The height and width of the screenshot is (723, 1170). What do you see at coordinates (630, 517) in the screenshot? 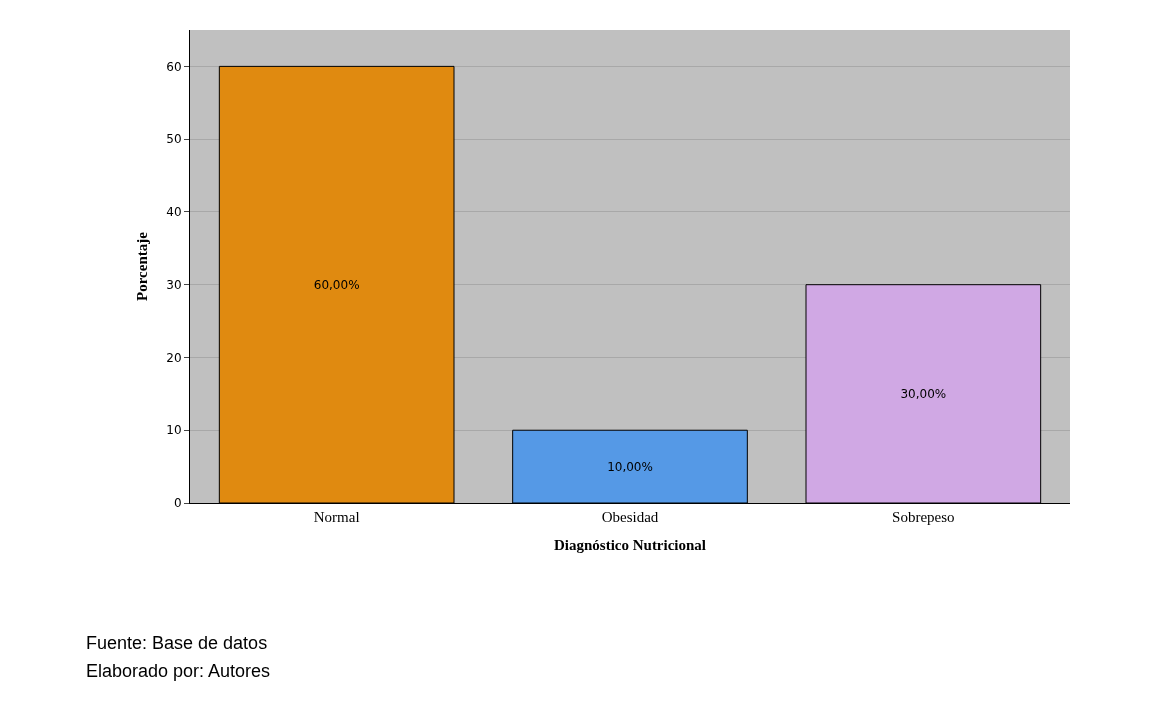
I see `x-tick-label: Obesidad` at bounding box center [630, 517].